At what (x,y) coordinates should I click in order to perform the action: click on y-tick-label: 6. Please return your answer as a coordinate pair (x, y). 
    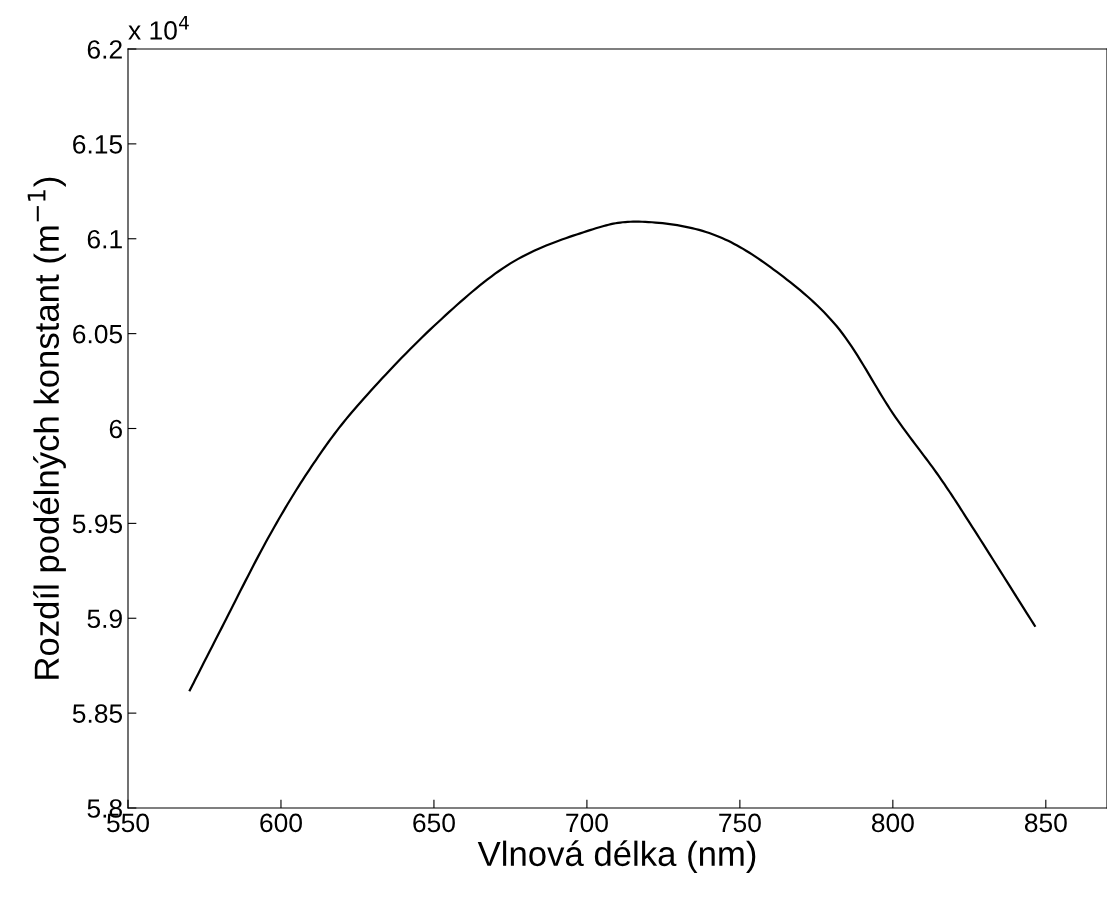
    Looking at the image, I should click on (115, 429).